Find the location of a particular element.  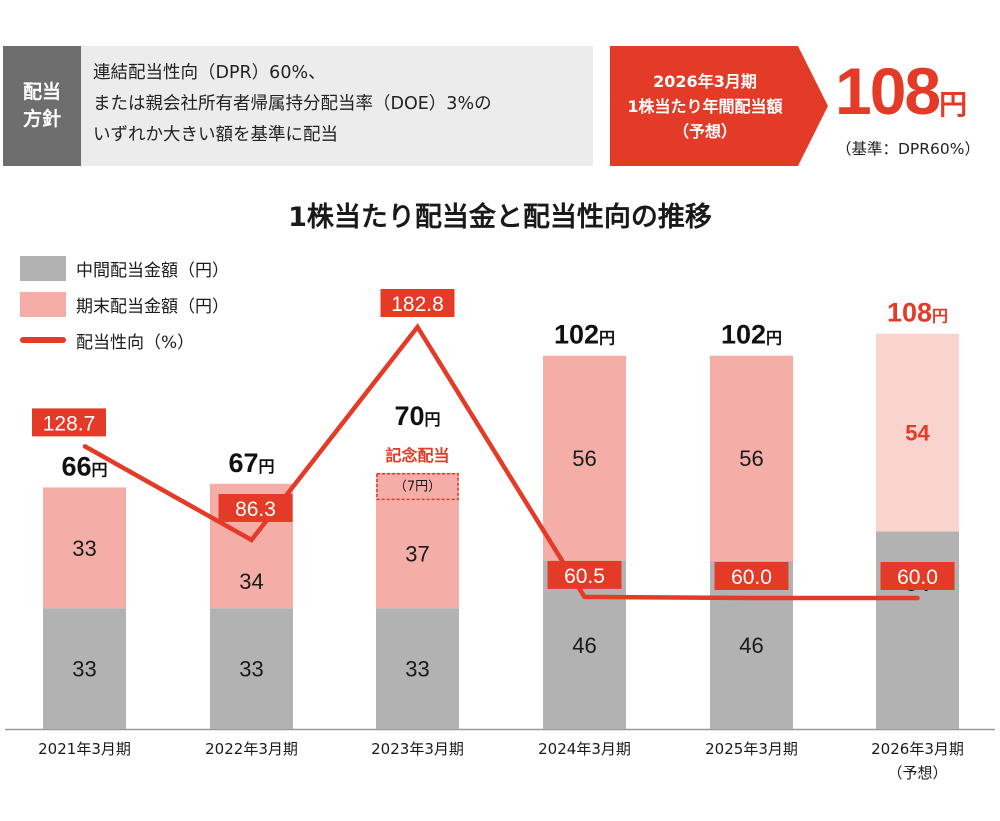

legend-label: 期末配当金額（円） is located at coordinates (152, 306).